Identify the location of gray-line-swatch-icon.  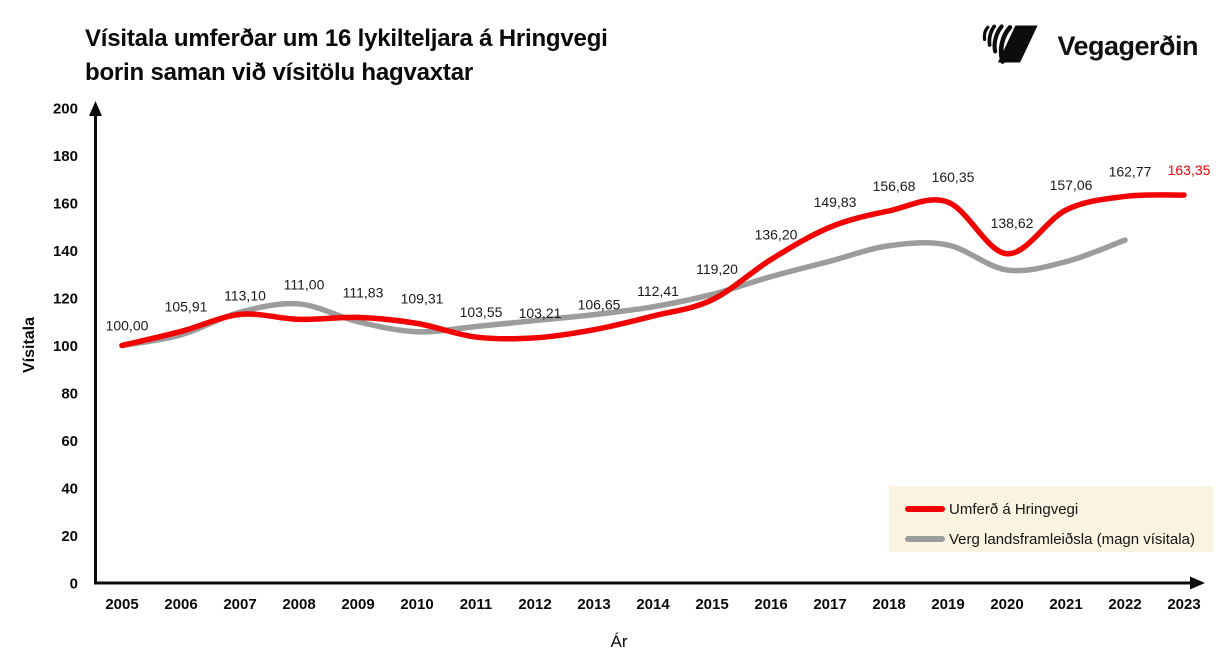
(925, 539).